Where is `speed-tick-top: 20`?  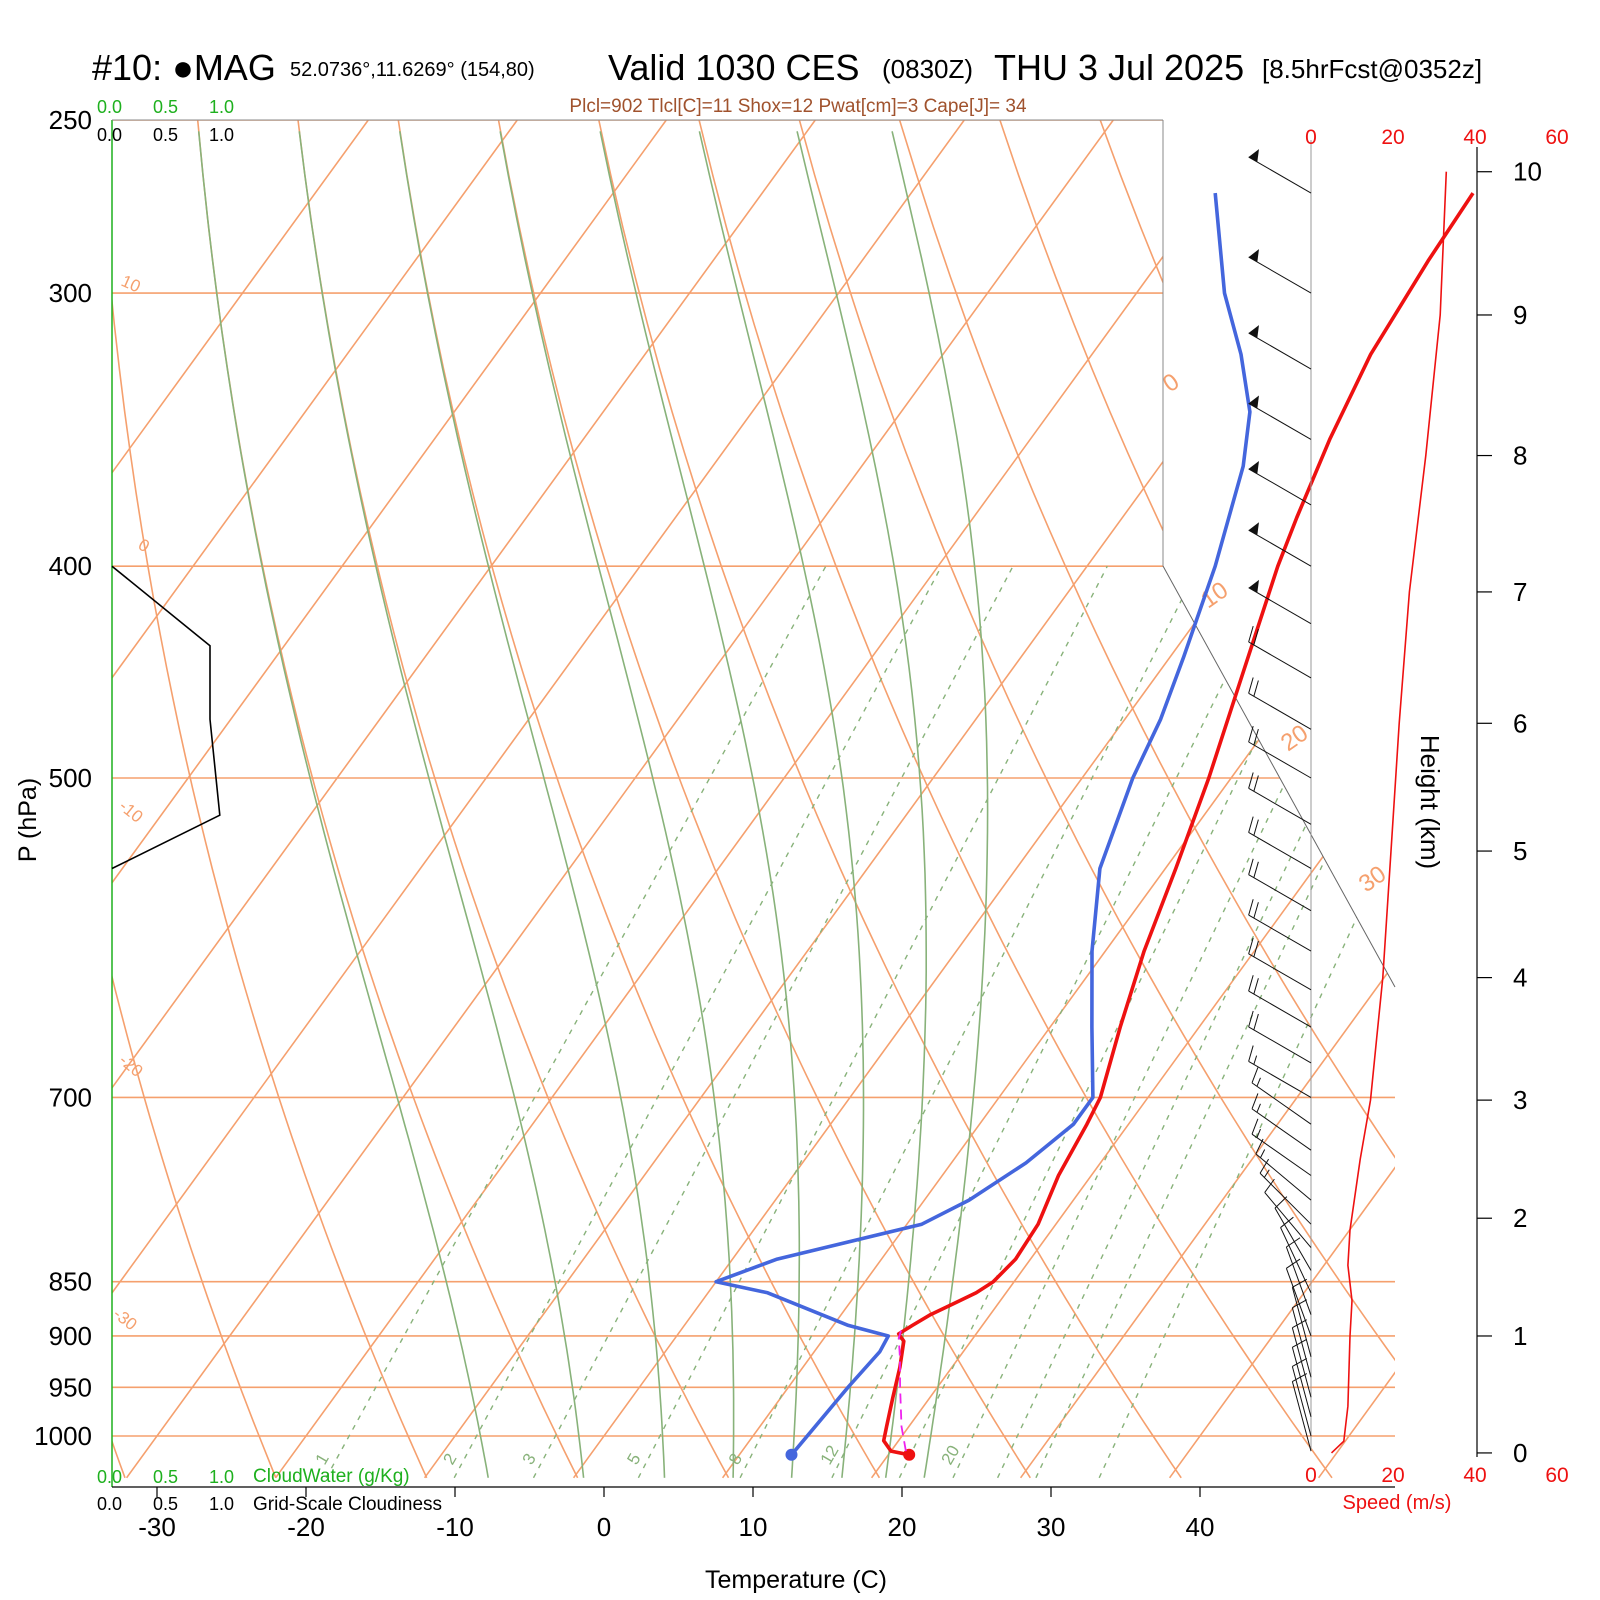 speed-tick-top: 20 is located at coordinates (1392, 137).